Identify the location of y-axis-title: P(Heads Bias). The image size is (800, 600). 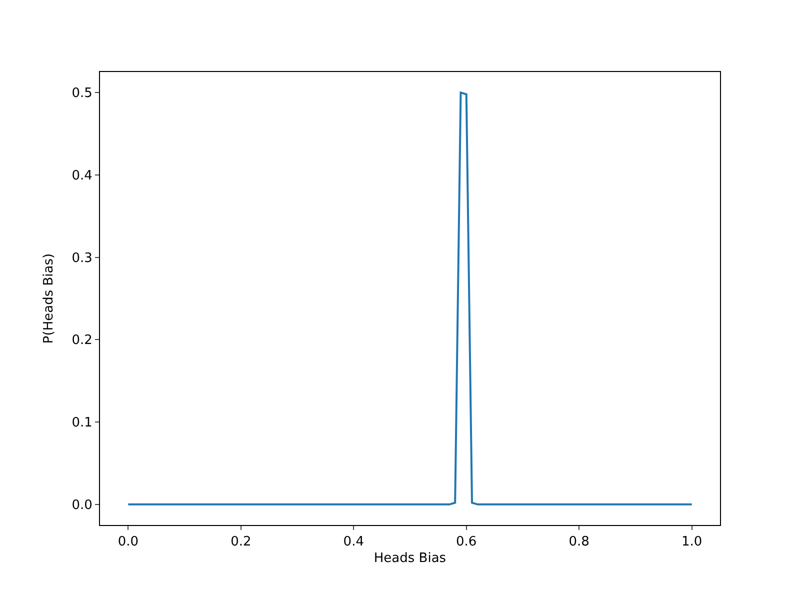
(49, 298).